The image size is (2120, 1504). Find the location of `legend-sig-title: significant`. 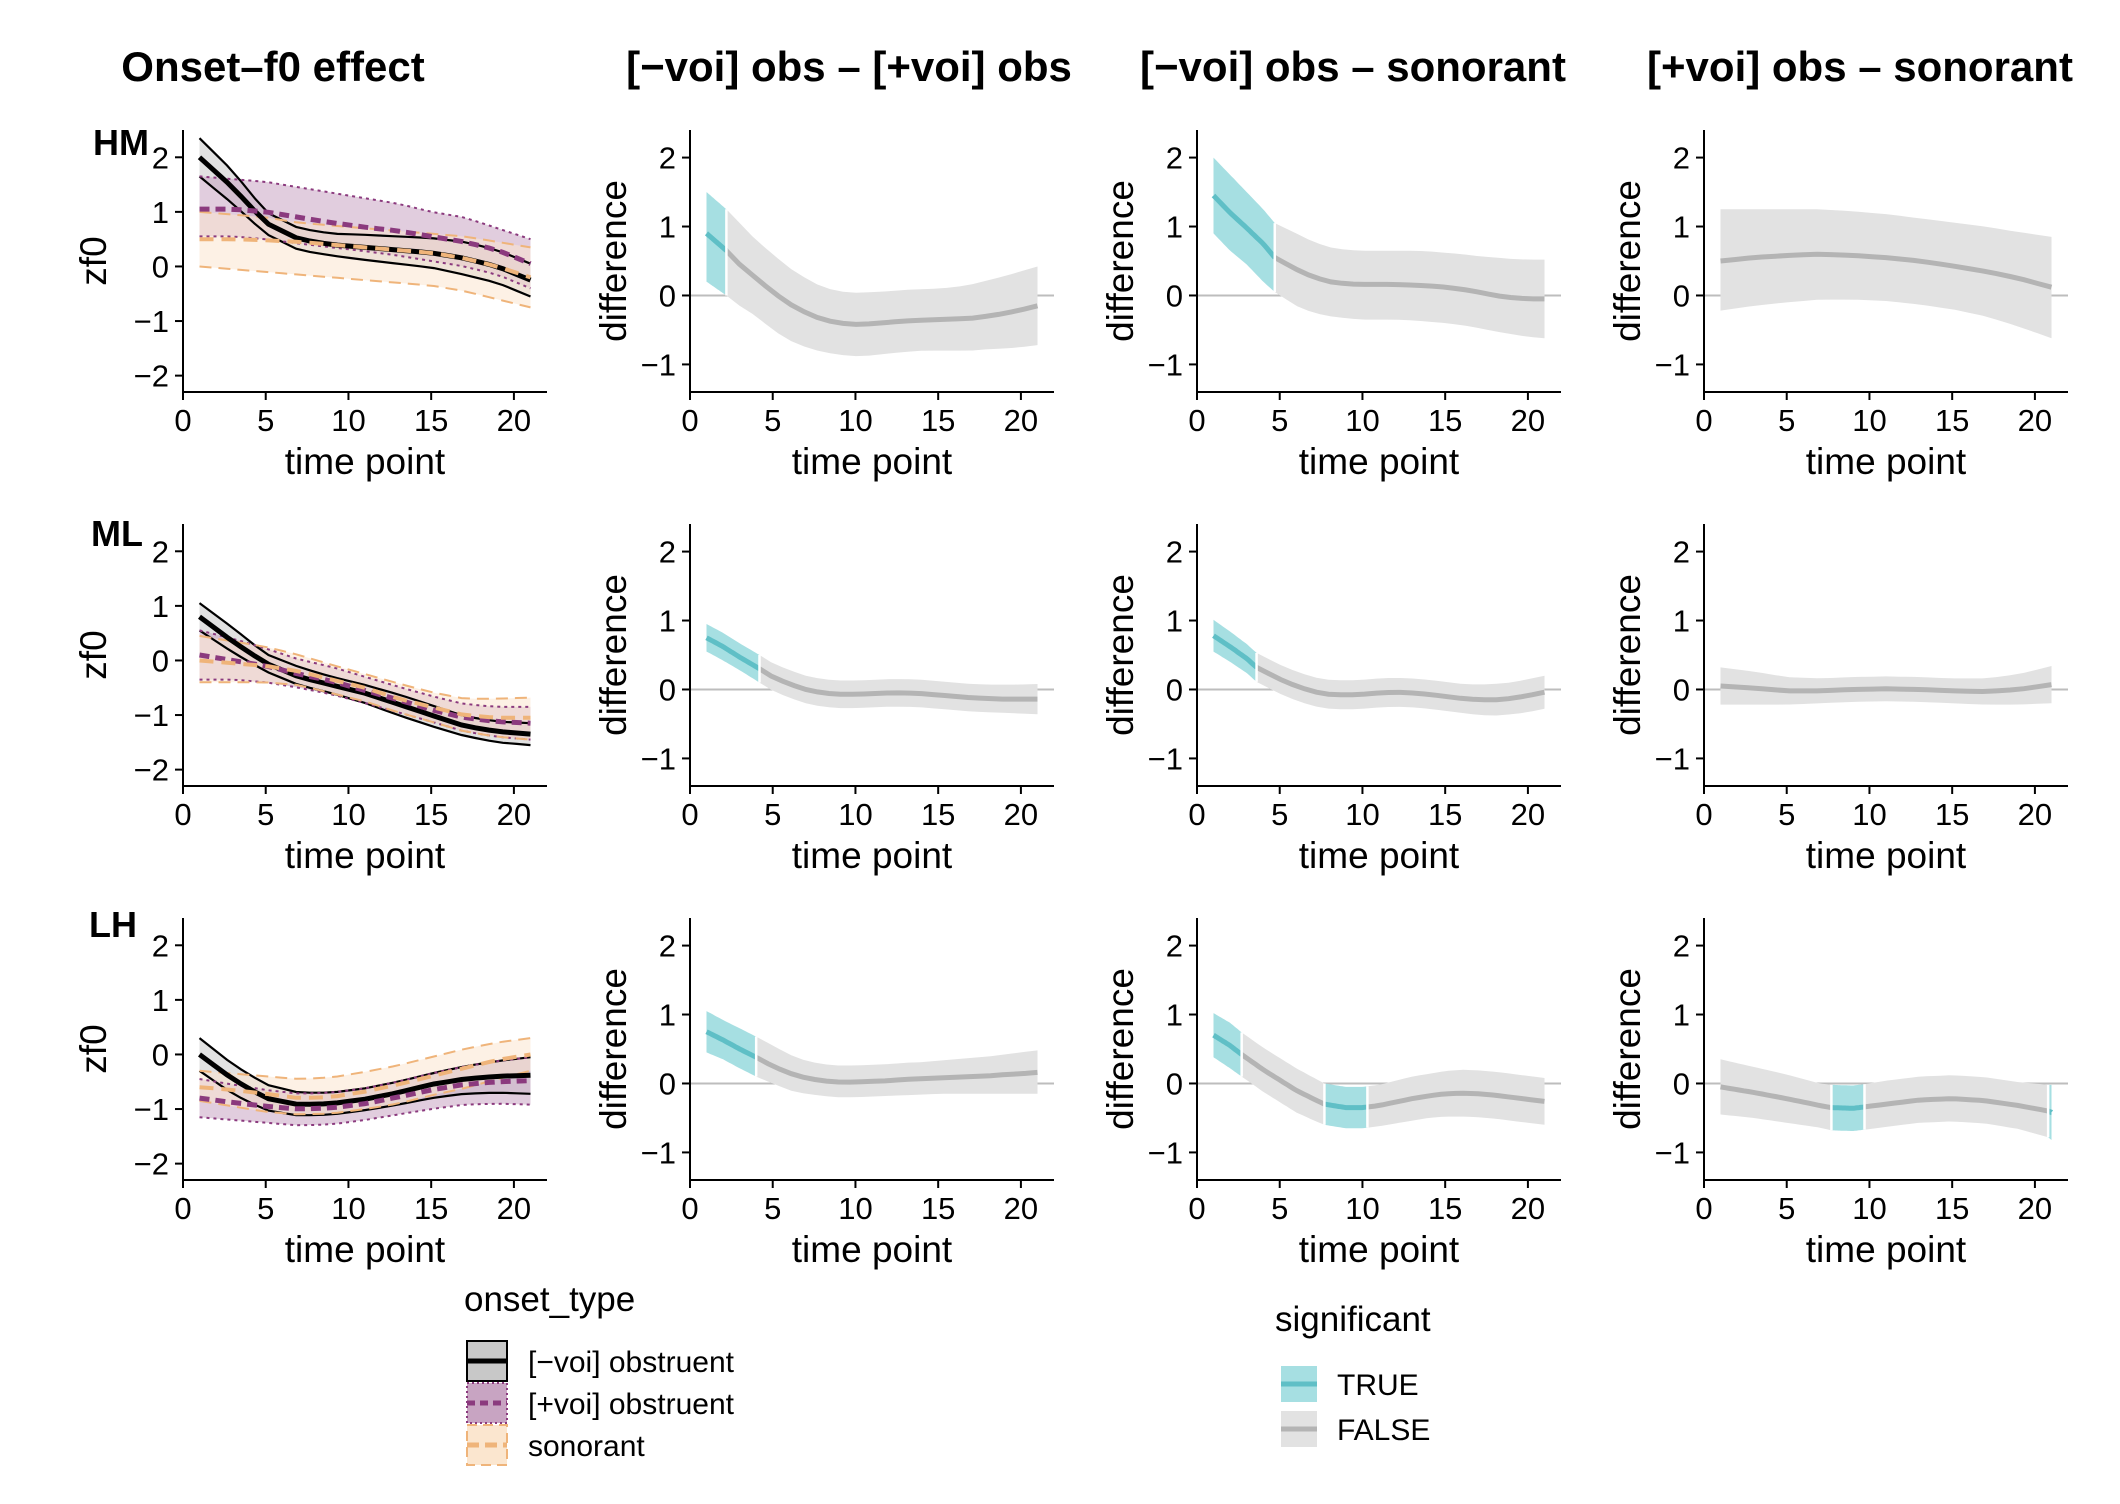

legend-sig-title: significant is located at coordinates (1353, 1319).